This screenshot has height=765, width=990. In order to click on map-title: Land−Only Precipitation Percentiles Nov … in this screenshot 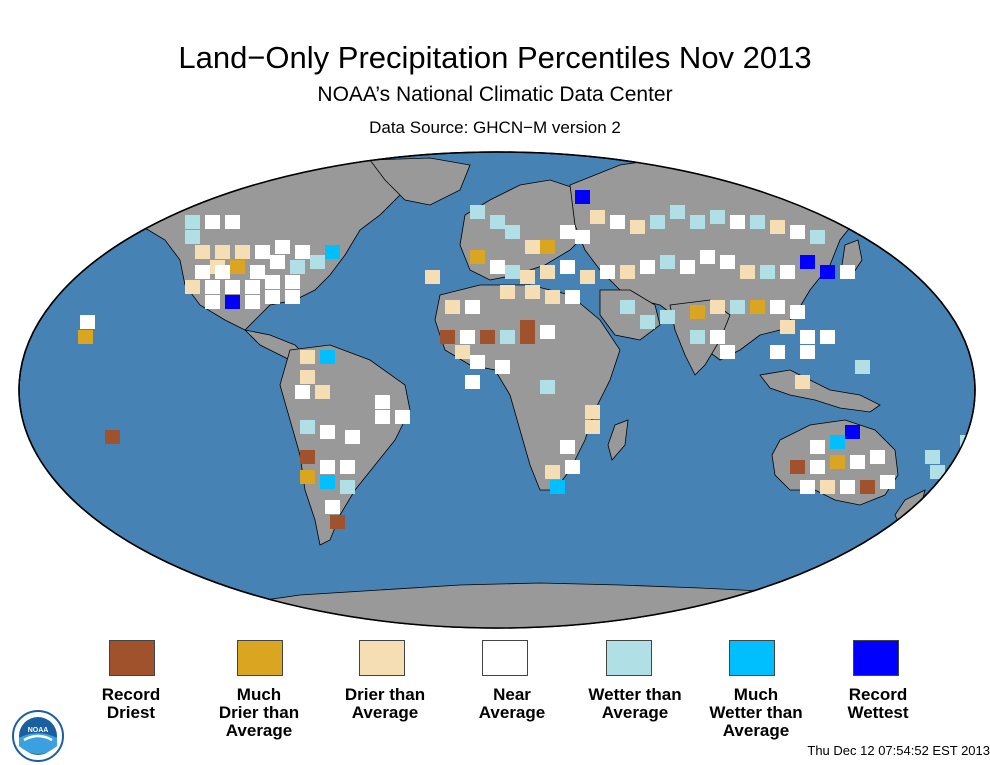, I will do `click(495, 57)`.